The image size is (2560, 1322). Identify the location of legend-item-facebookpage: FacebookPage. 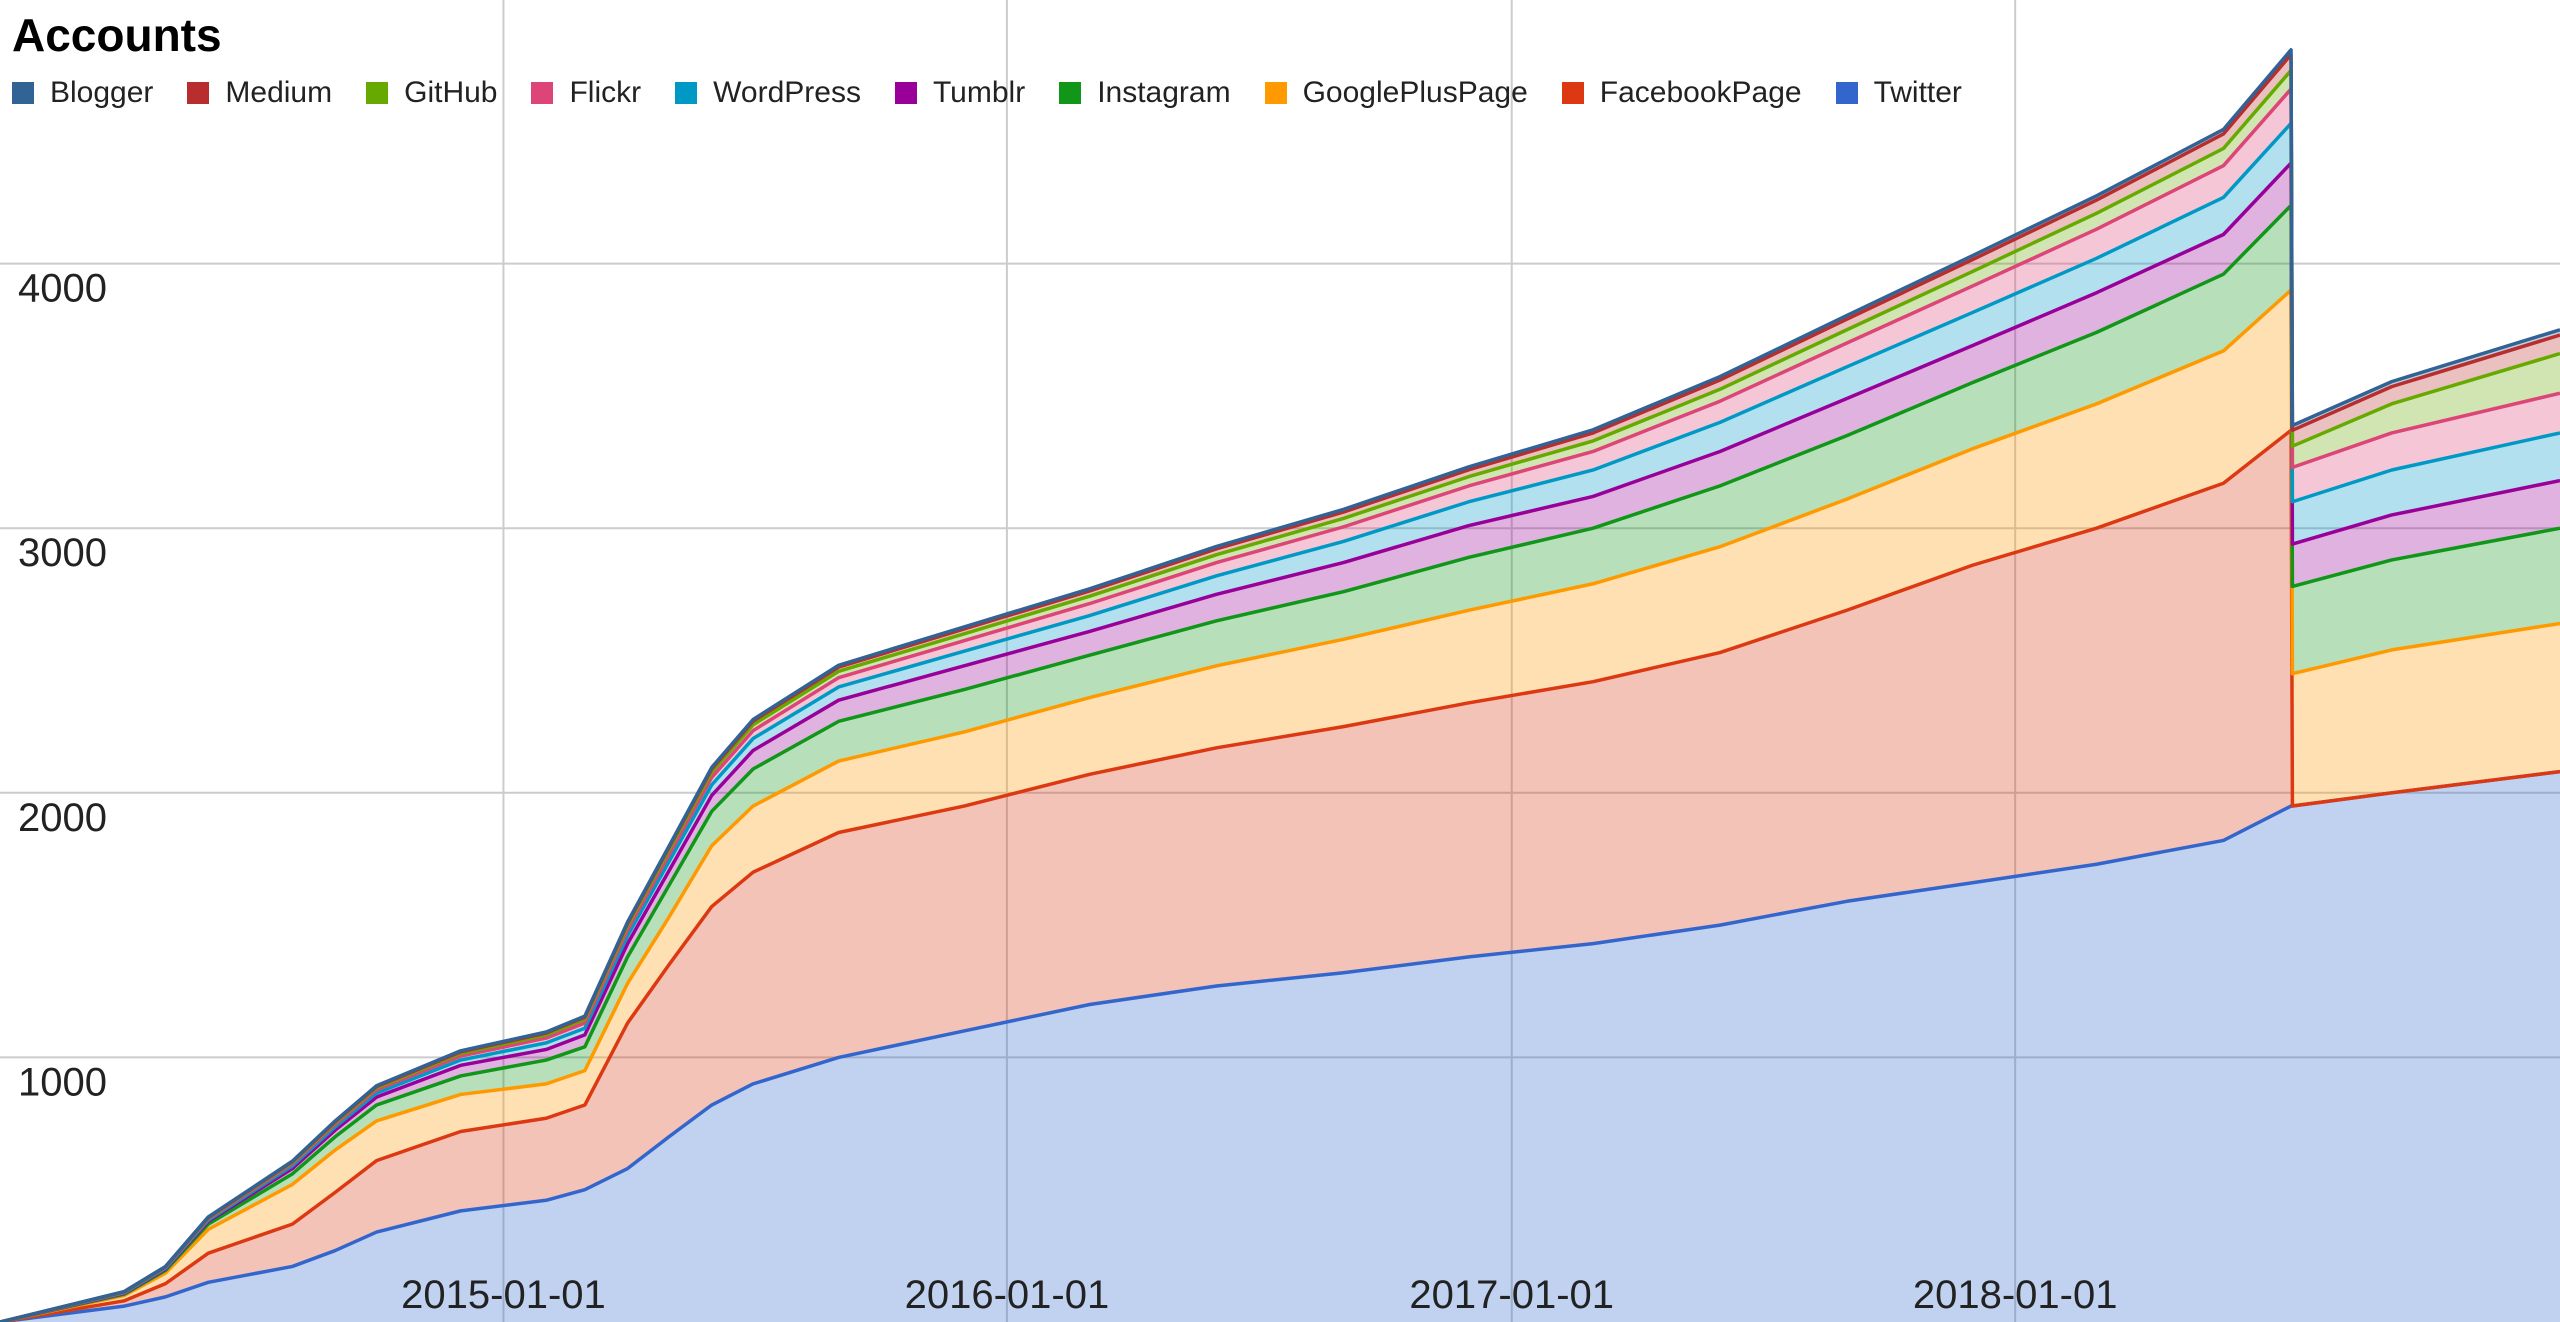
(1681, 93).